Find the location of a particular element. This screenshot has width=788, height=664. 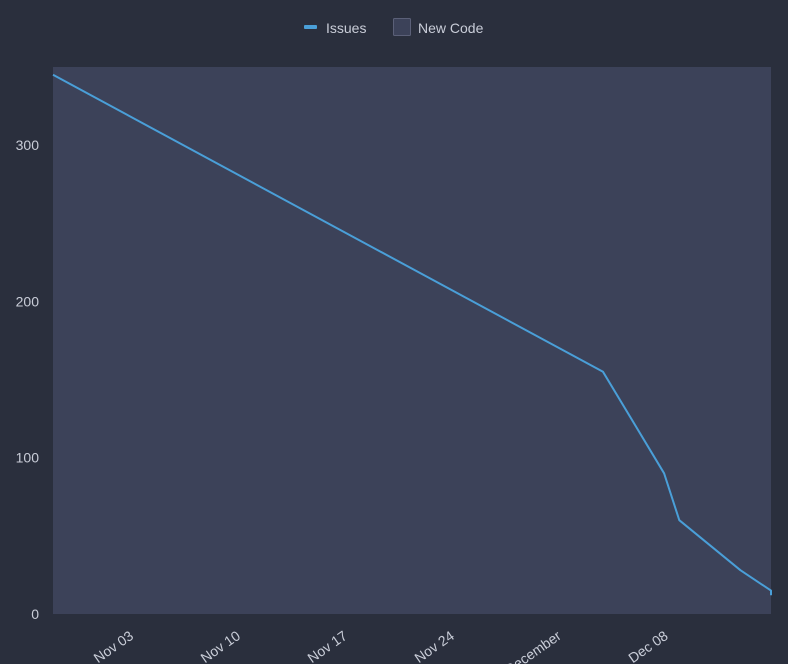

y-tick-label: 0 is located at coordinates (35, 614).